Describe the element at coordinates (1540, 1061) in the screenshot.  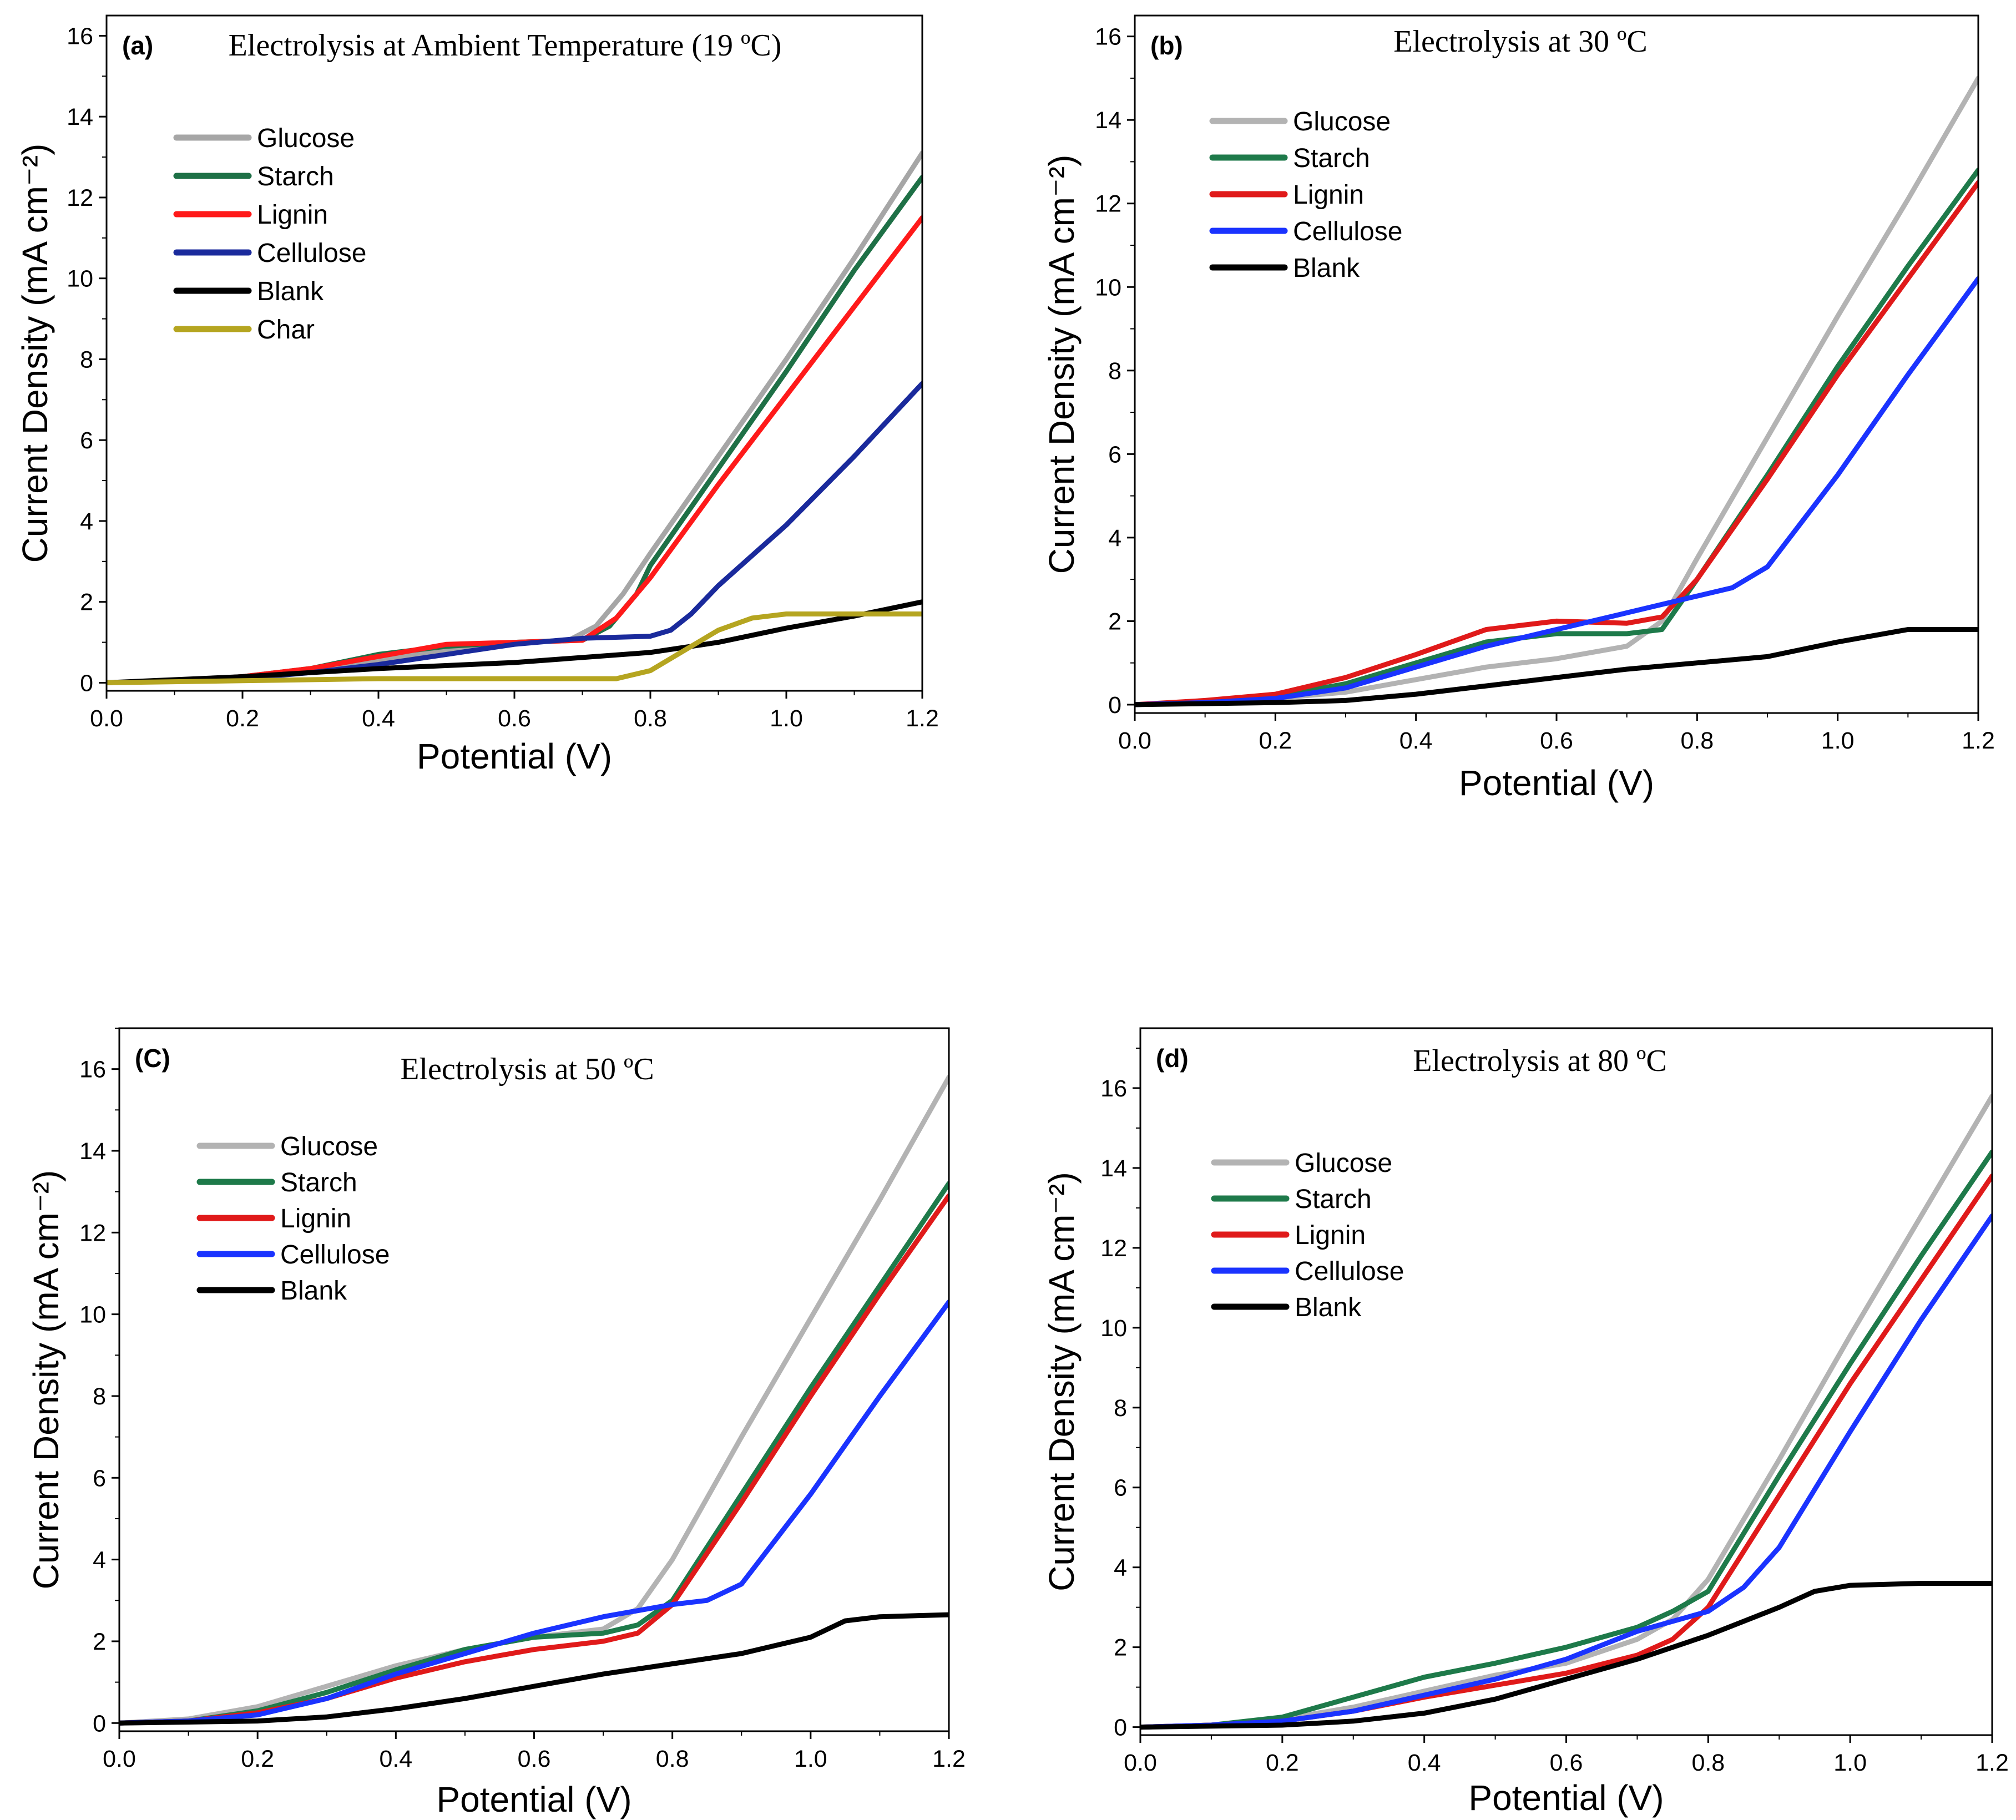
I see `panel-title: Electrolysis at 80 ºC` at that location.